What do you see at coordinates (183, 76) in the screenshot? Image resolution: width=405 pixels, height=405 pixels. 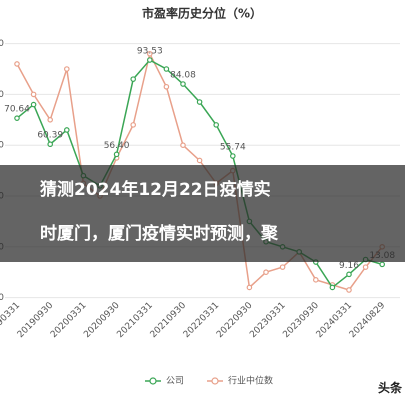 I see `data-label: 84.08` at bounding box center [183, 76].